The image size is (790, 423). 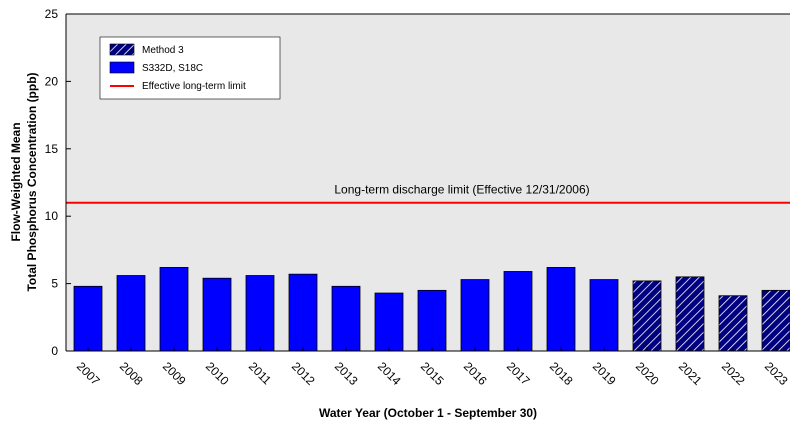 What do you see at coordinates (775, 320) in the screenshot?
I see `bar-2023` at bounding box center [775, 320].